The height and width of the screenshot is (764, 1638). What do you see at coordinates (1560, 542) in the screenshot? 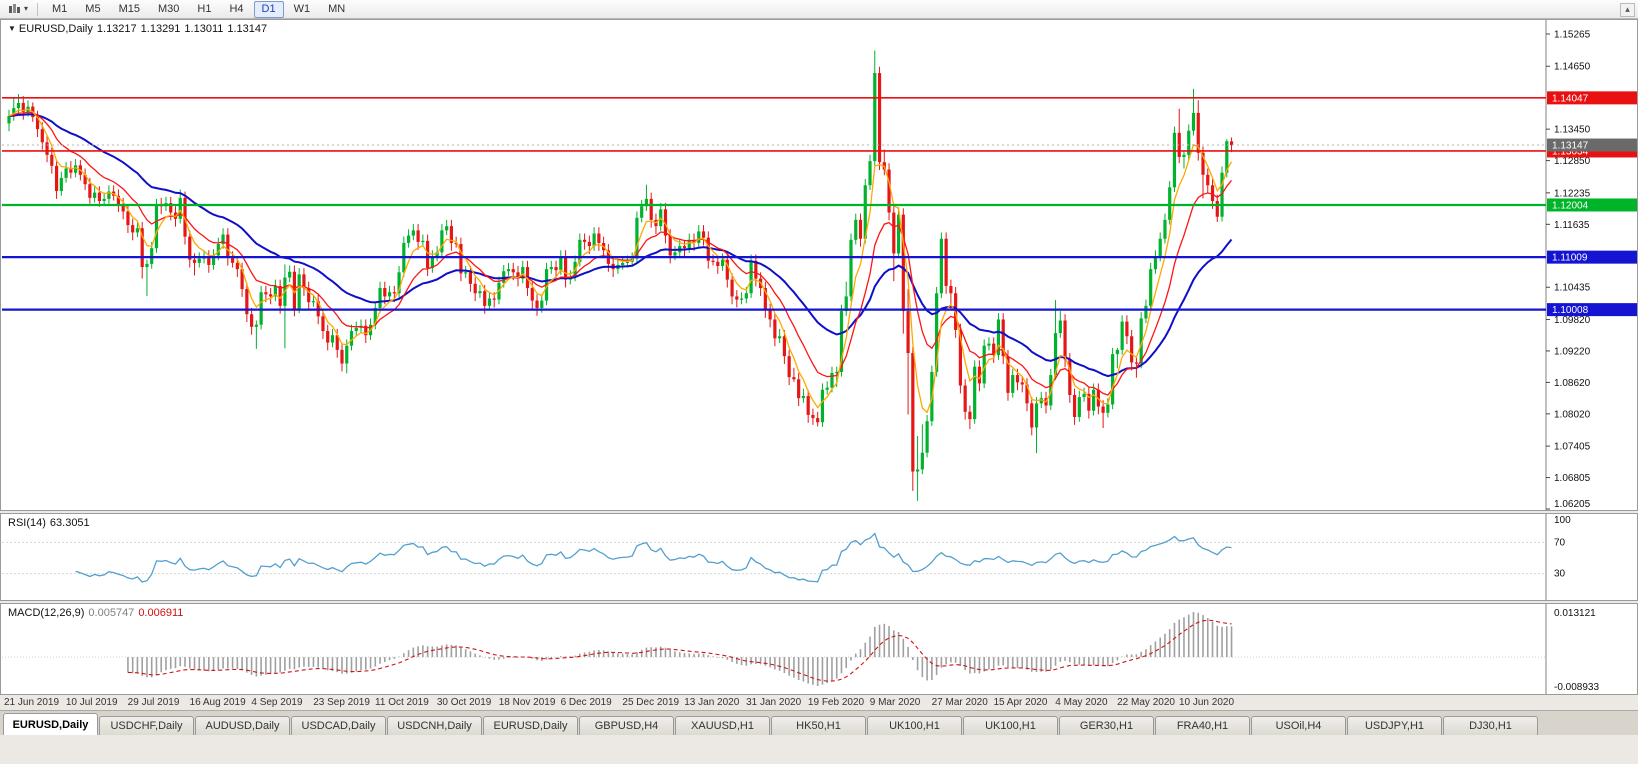
I see `svg-text: 70` at bounding box center [1560, 542].